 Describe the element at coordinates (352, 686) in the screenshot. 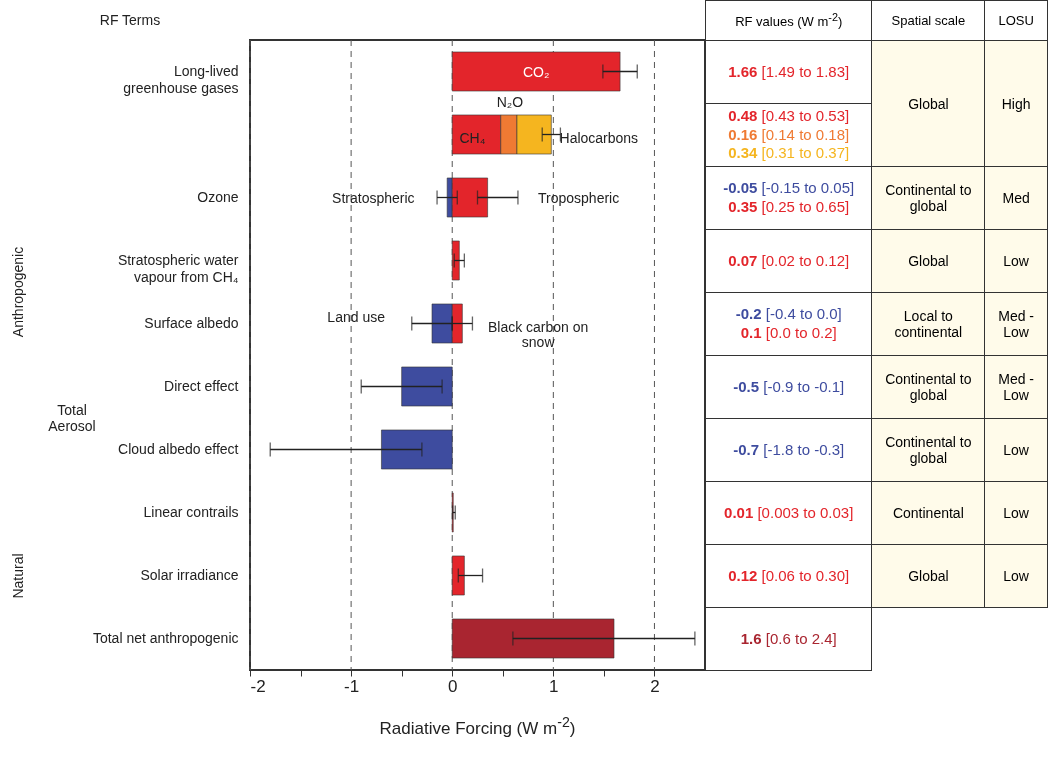

I see `x-tick-label: -1` at that location.